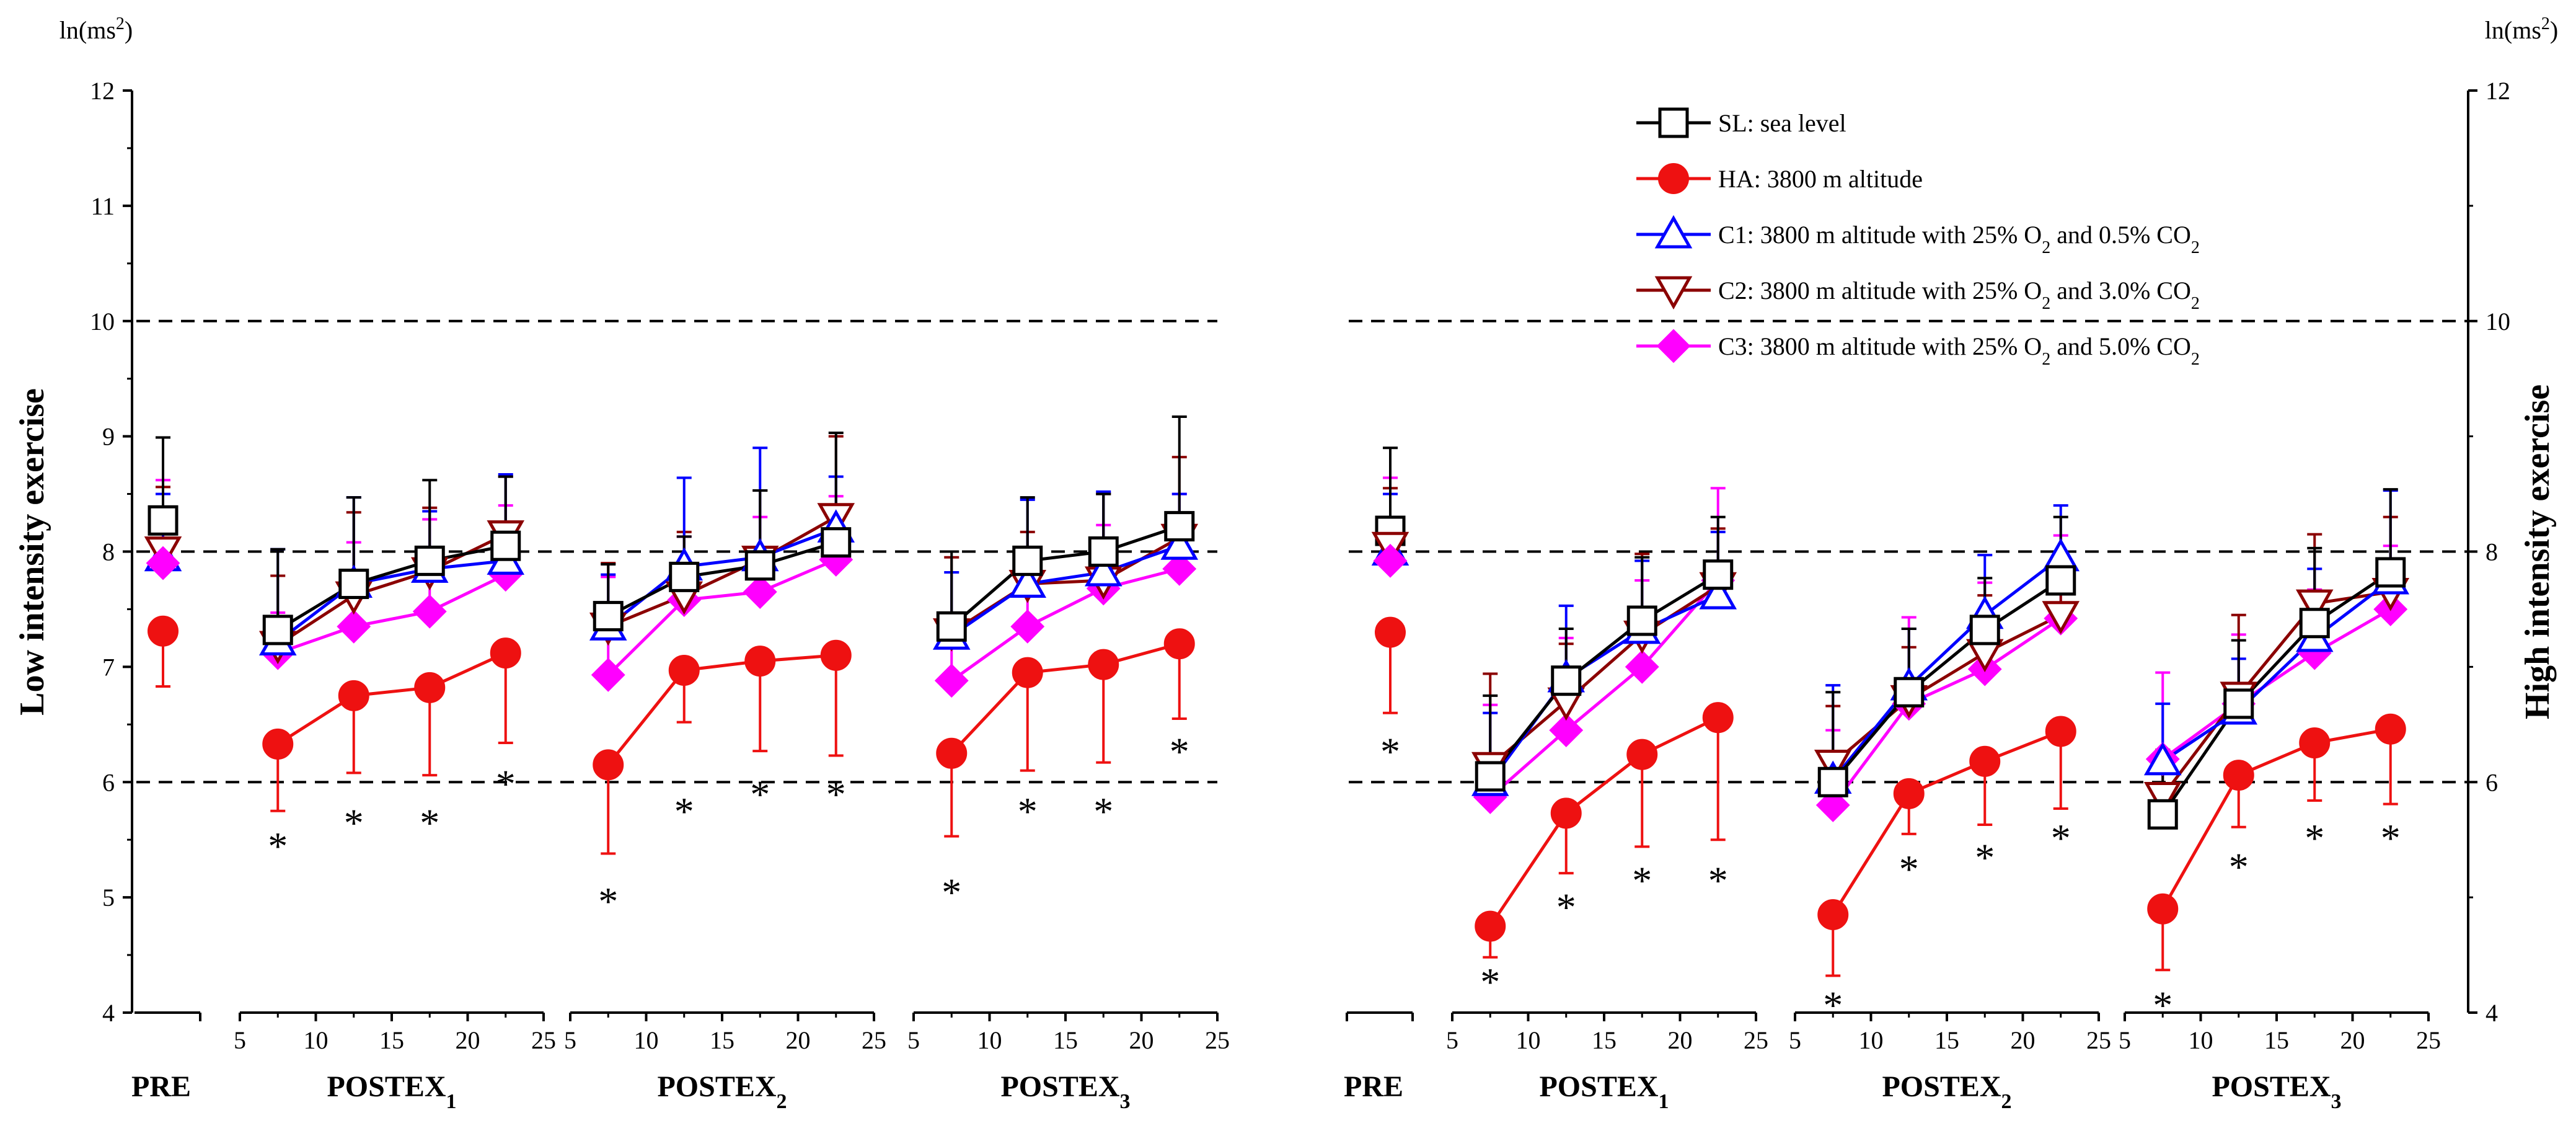 This screenshot has height=1123, width=2576. Describe the element at coordinates (108, 552) in the screenshot. I see `left-y-tick-label: 8` at that location.